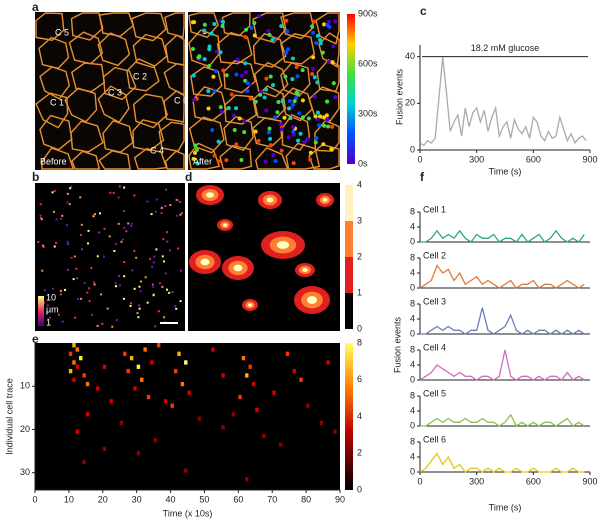  Describe the element at coordinates (359, 453) in the screenshot. I see `colorbar-label: 2` at that location.